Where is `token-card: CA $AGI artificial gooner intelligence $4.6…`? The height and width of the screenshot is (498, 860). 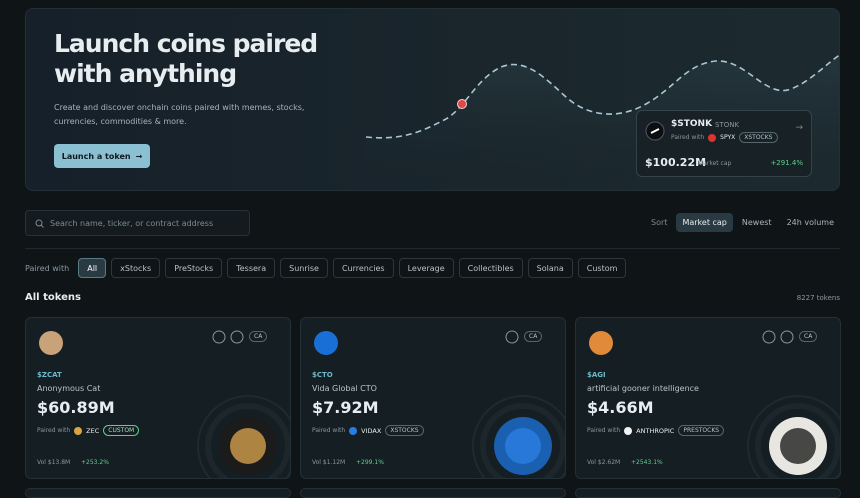 token-card: CA $AGI artificial gooner intelligence $4.6… is located at coordinates (708, 398).